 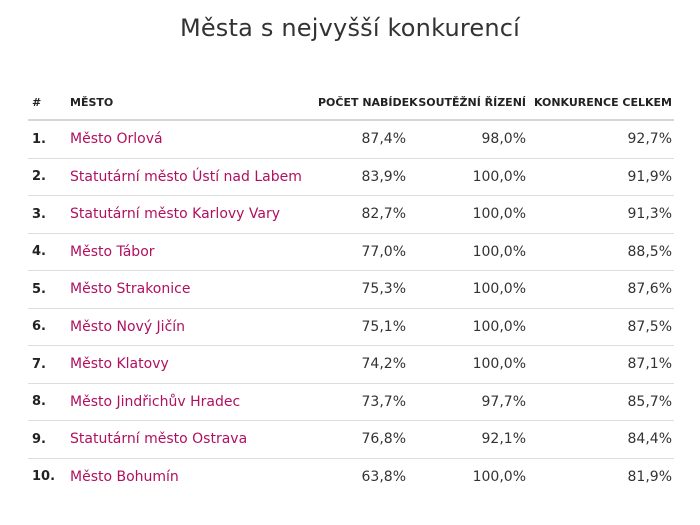 I want to click on rank-cell: 9., so click(x=49, y=439).